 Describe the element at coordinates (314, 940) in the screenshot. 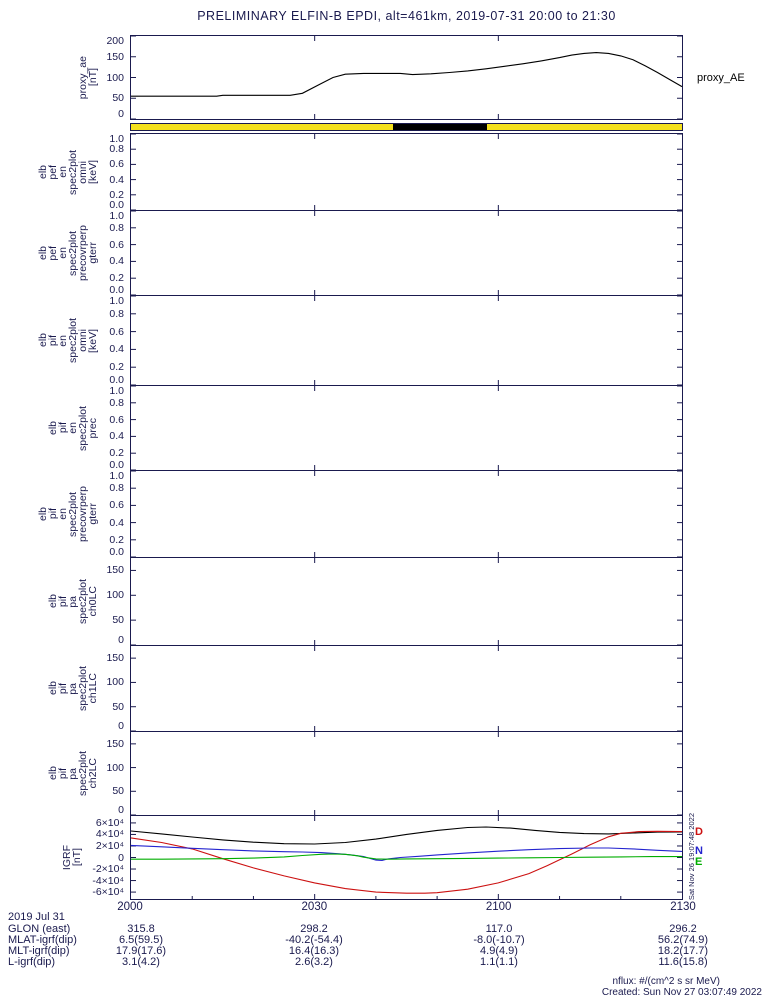

I see `ephemeris-value: -40.2(-54.4)` at that location.